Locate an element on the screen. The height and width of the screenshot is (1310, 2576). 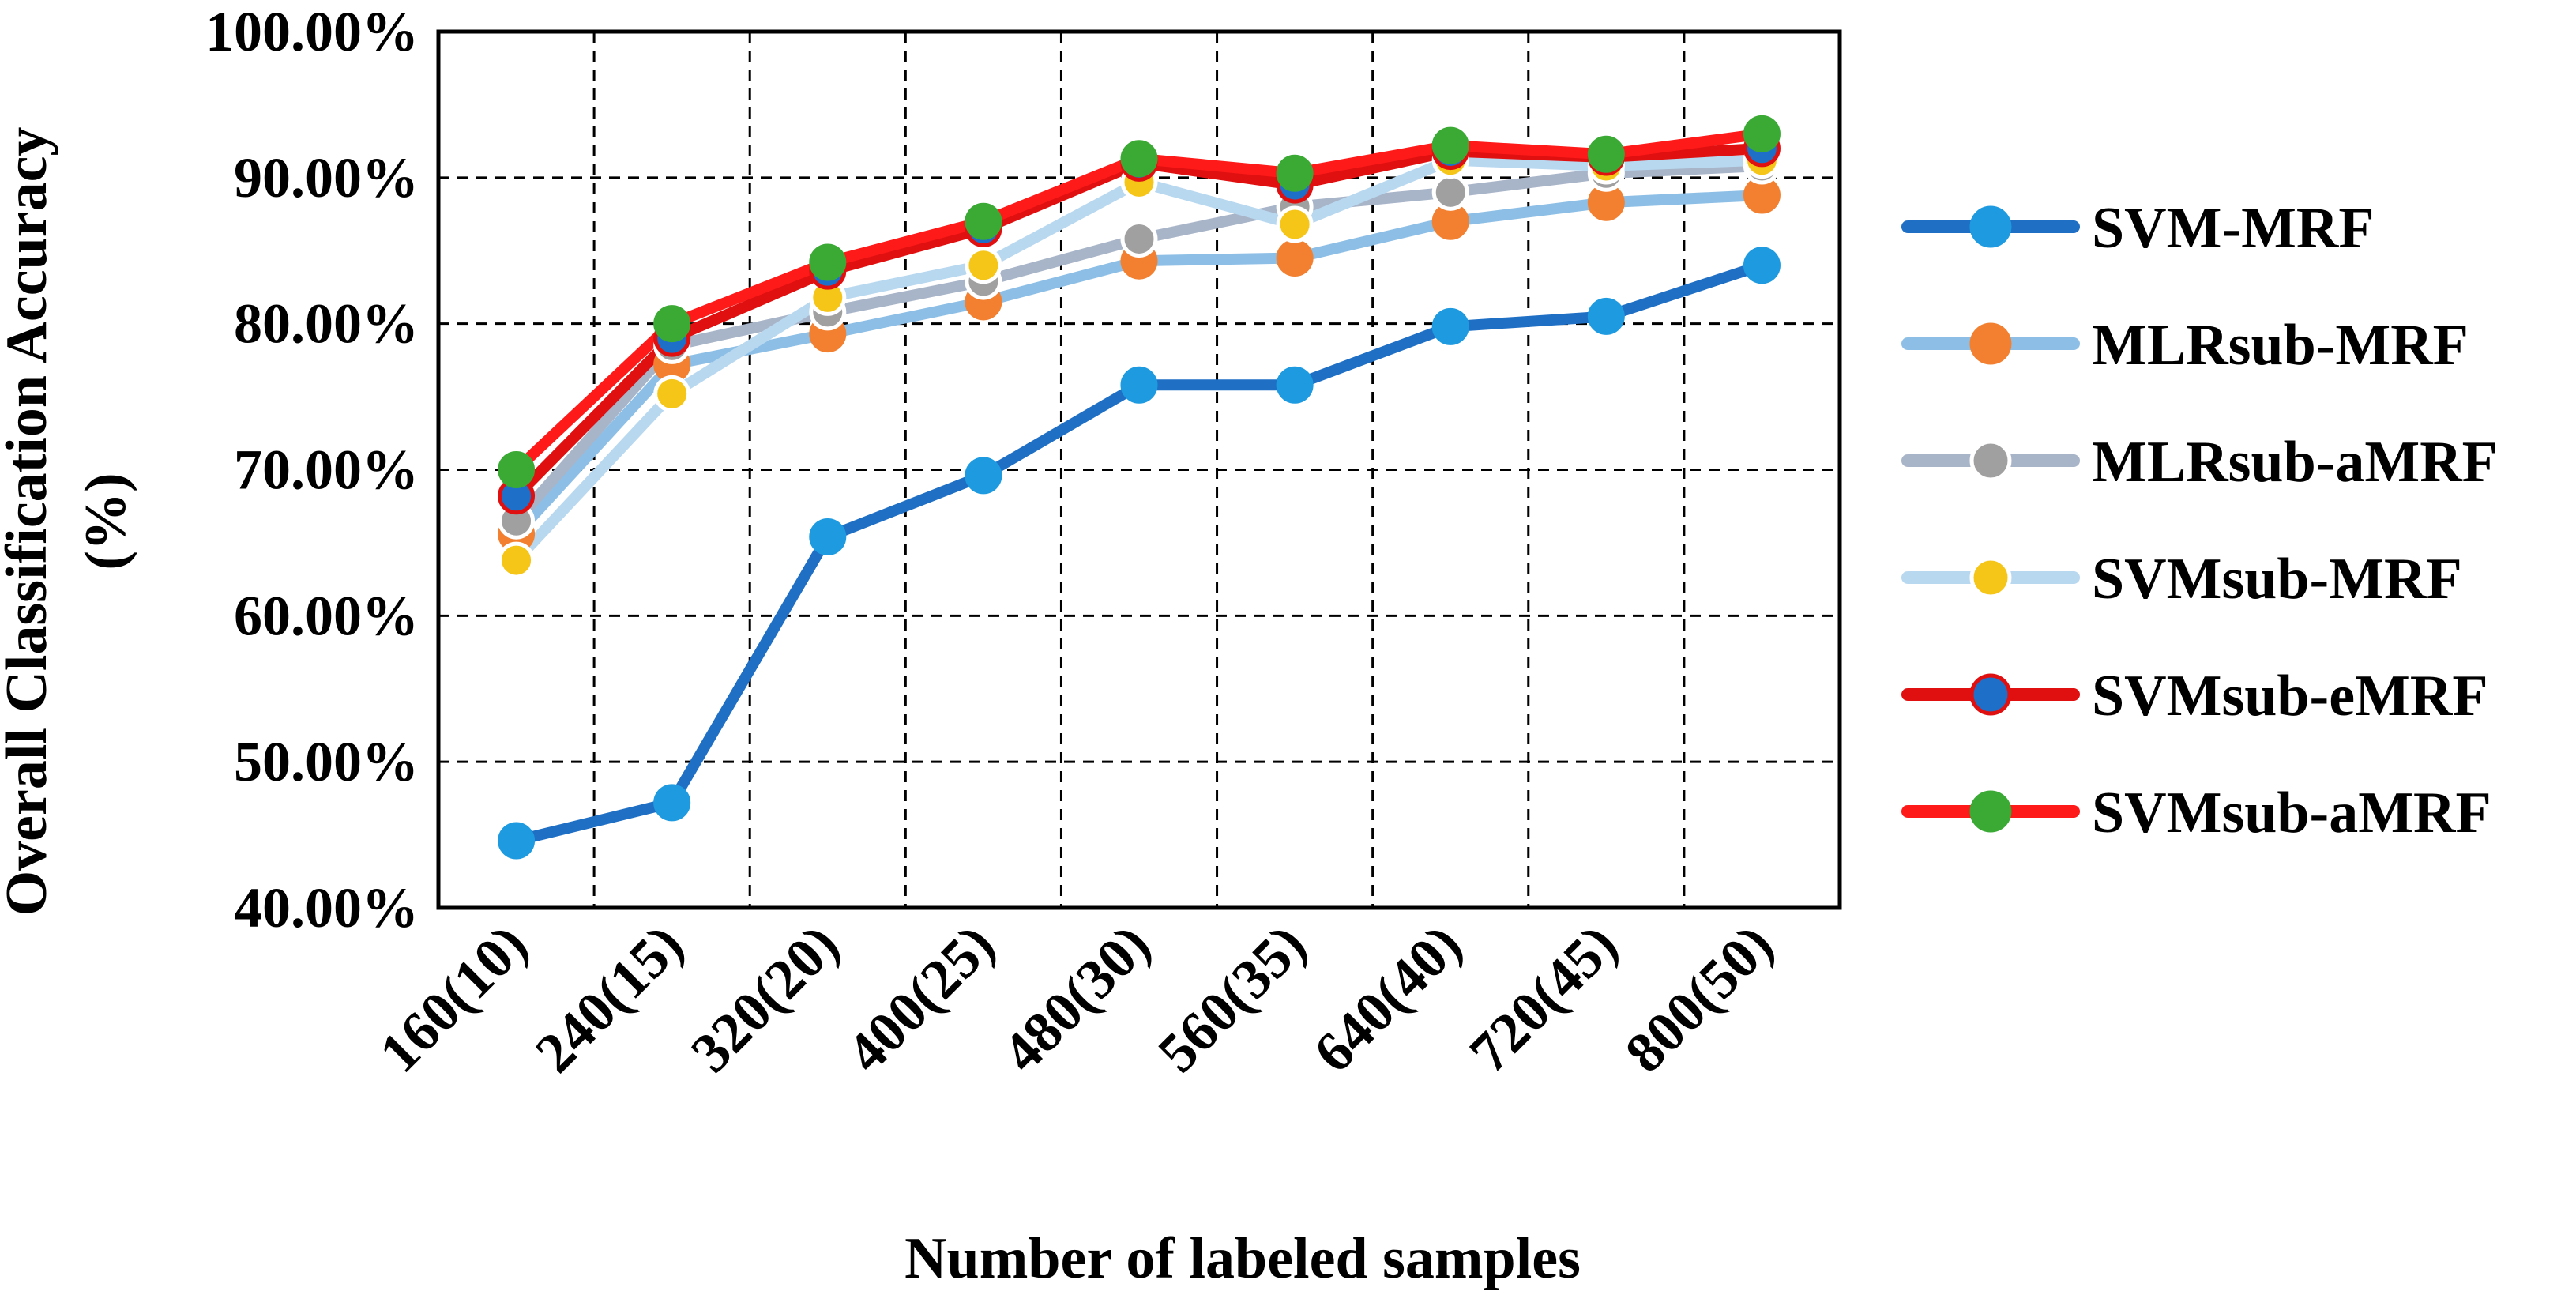
legend-label: SVMsub-MRF is located at coordinates (2277, 580).